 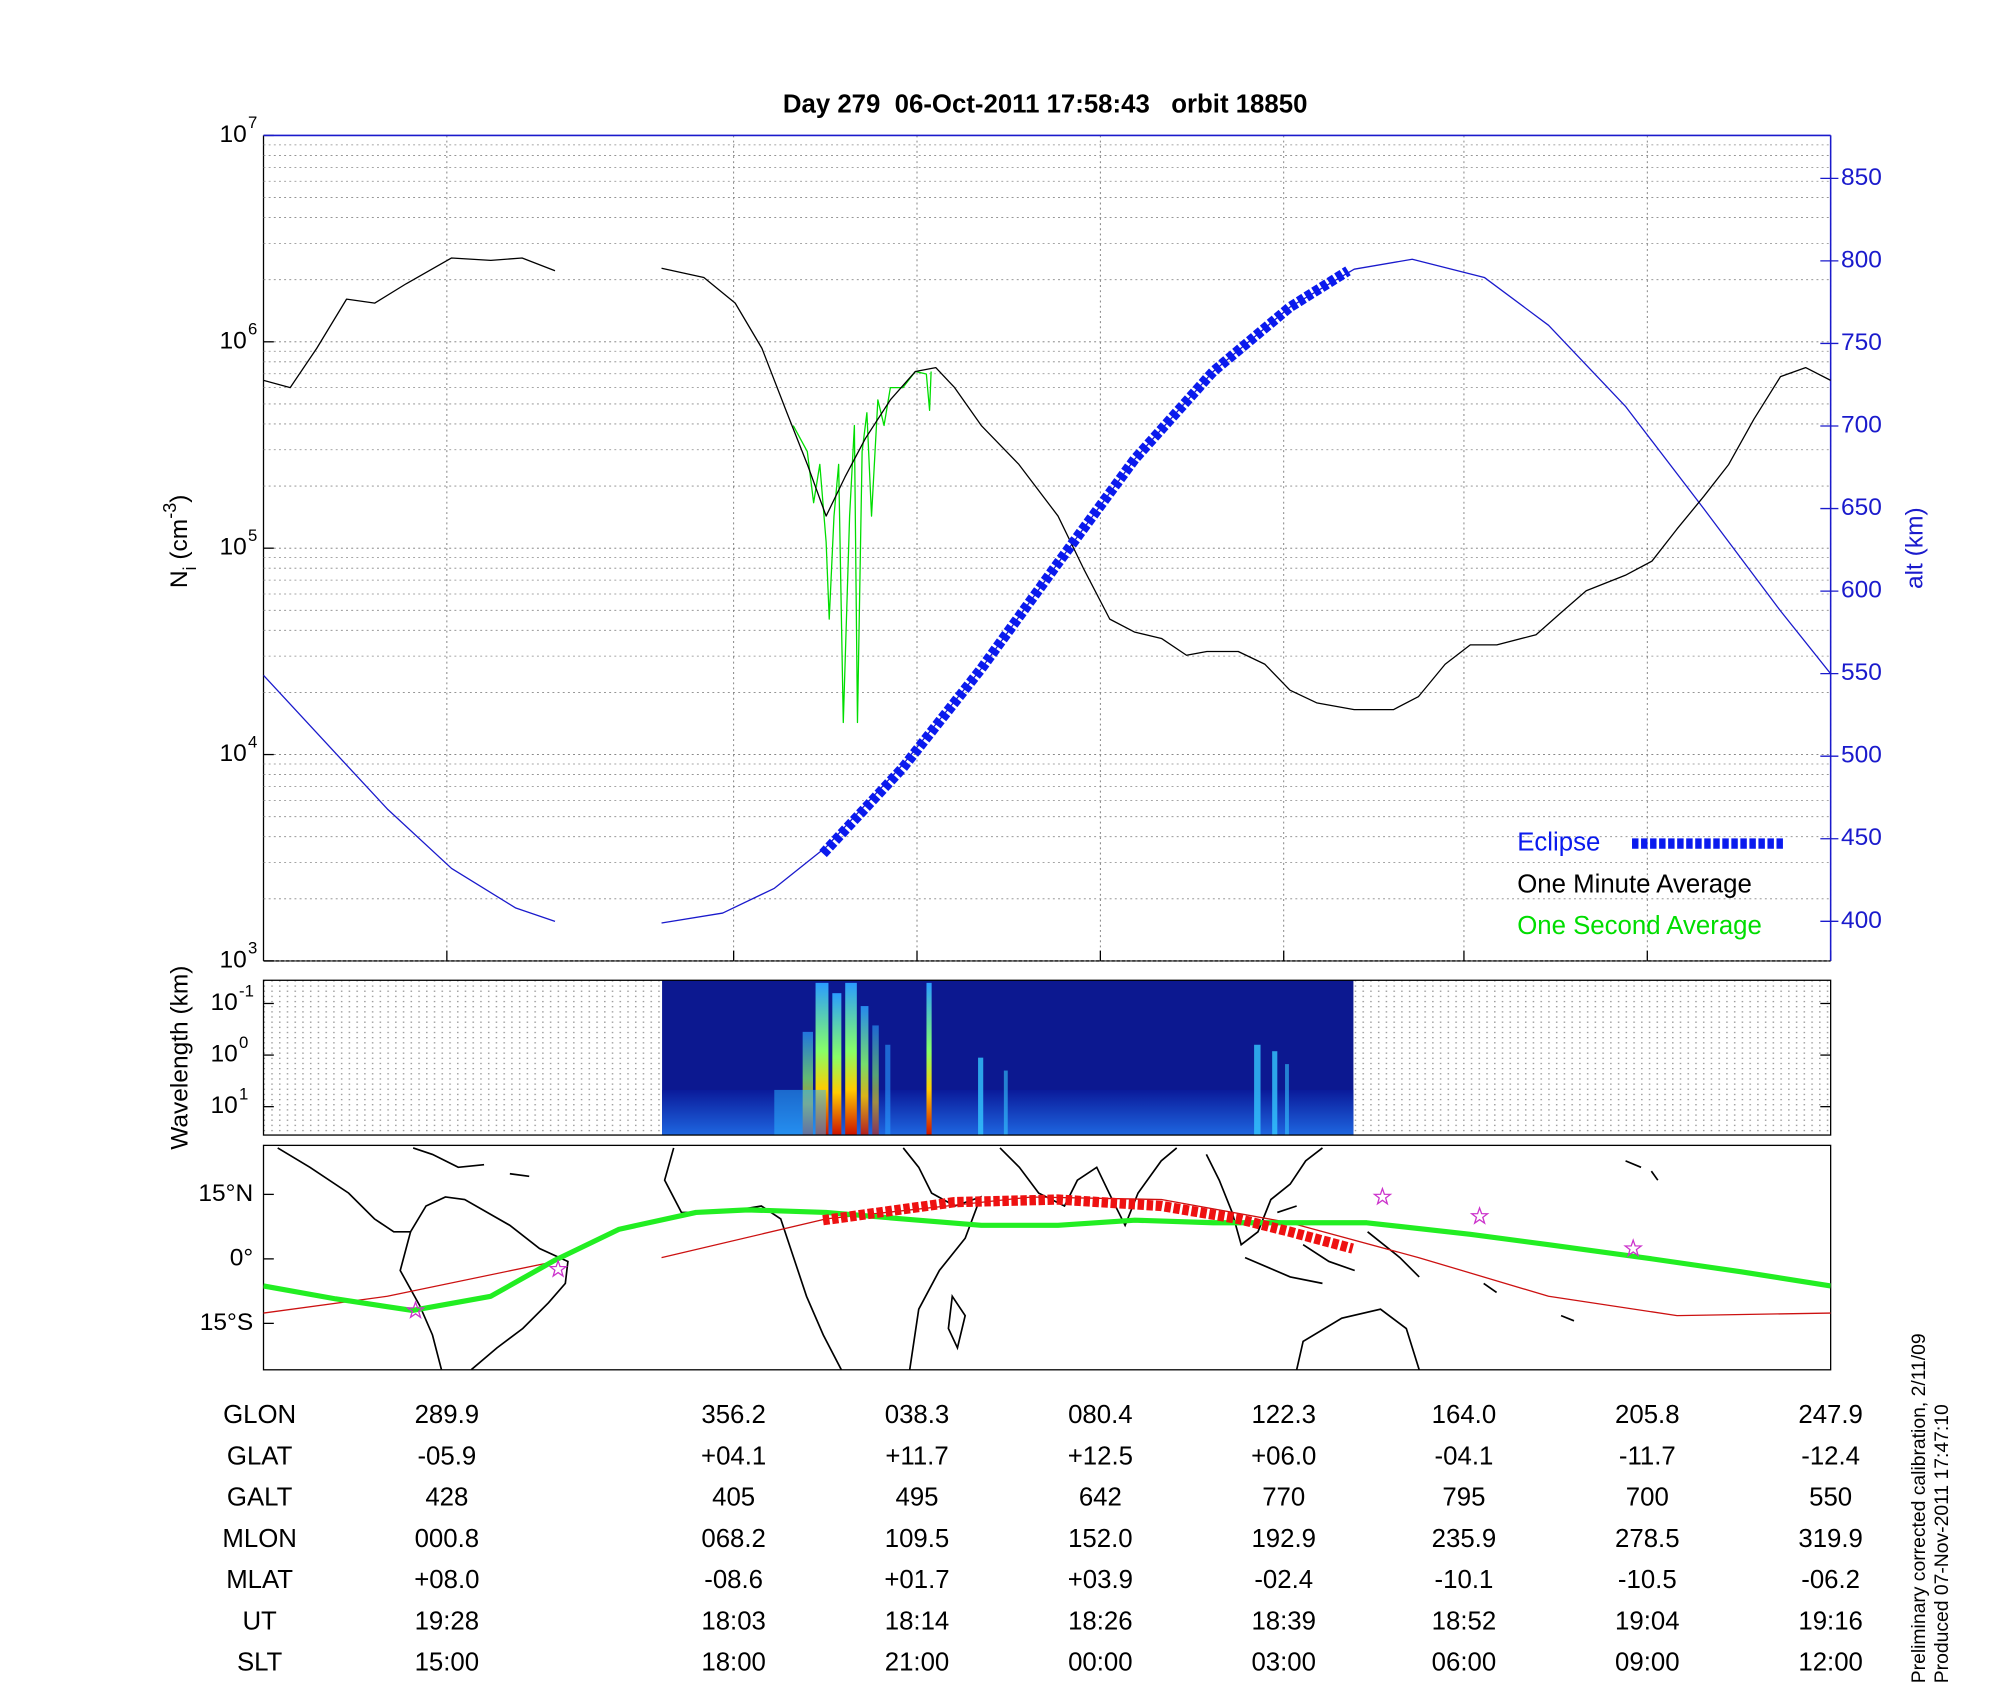 I want to click on table-cell: 770, so click(x=1283, y=1498).